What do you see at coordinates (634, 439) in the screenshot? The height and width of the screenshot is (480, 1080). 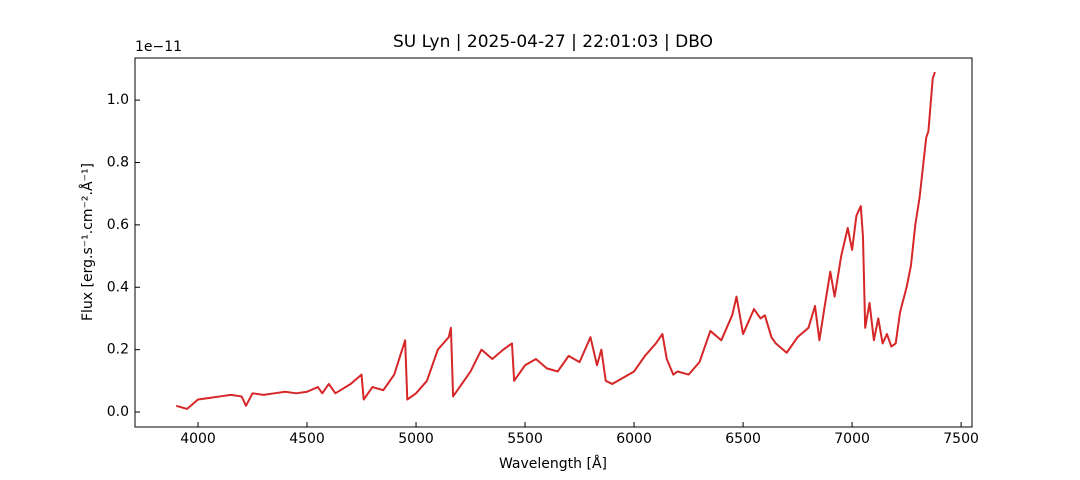 I see `x-tick-label: 6000` at bounding box center [634, 439].